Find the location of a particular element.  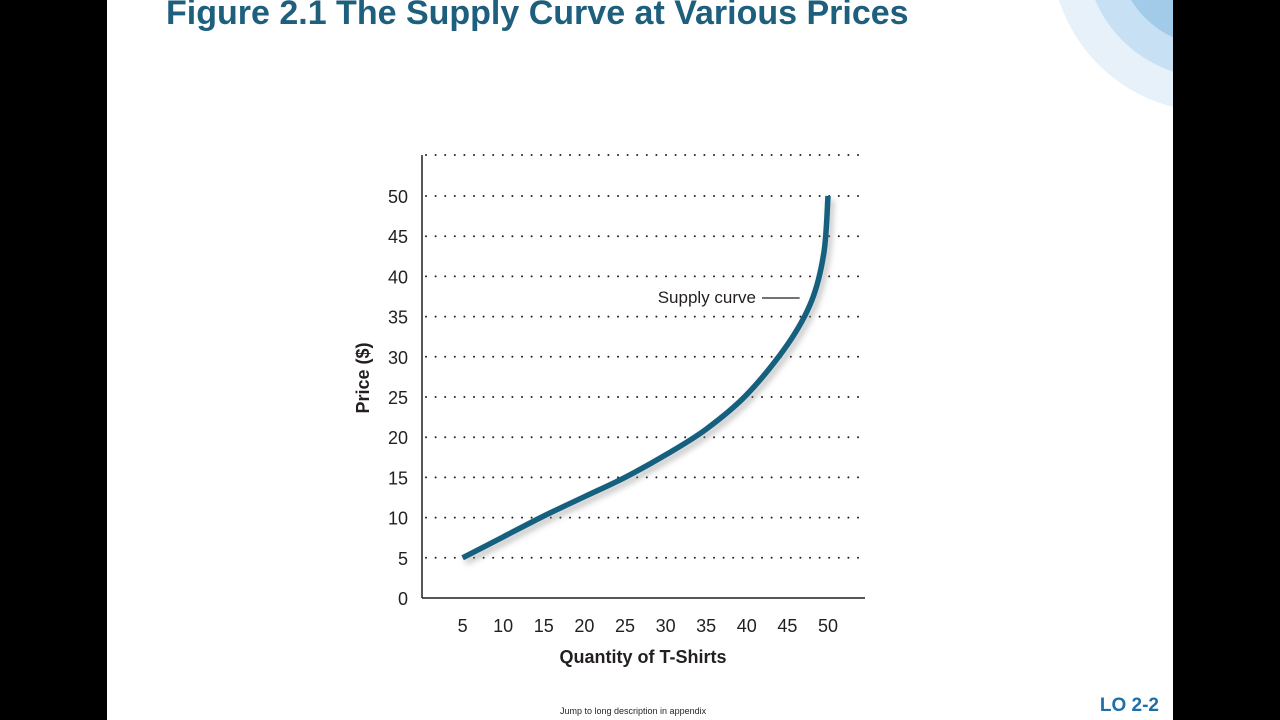

y-tick-label: 40 is located at coordinates (398, 277).